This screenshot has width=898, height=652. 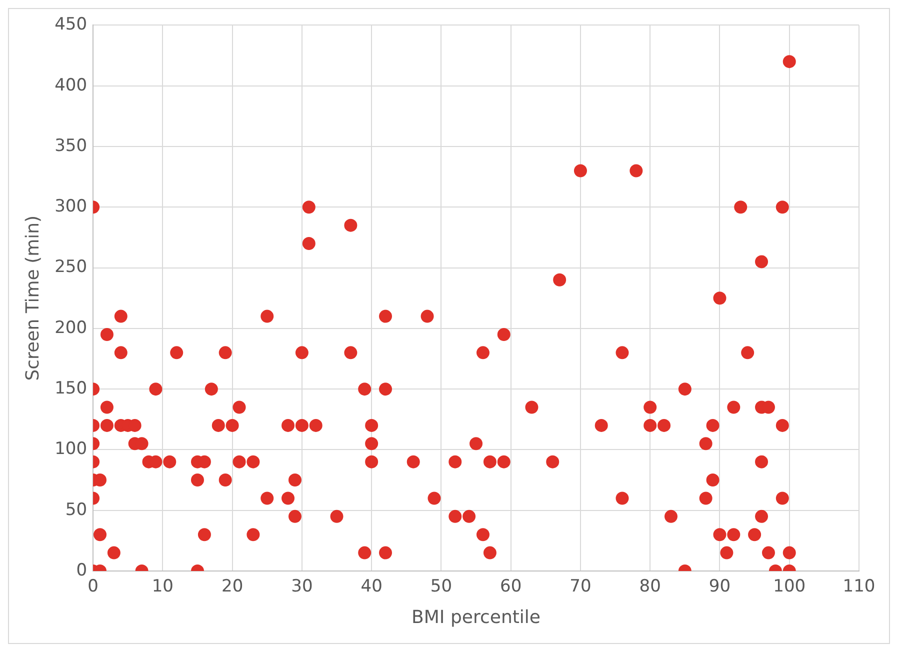 What do you see at coordinates (33, 298) in the screenshot?
I see `y-axis-title: Screen Time (min)` at bounding box center [33, 298].